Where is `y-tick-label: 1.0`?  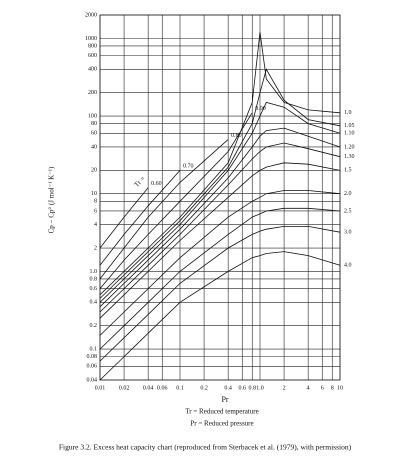 y-tick-label: 1.0 is located at coordinates (94, 272).